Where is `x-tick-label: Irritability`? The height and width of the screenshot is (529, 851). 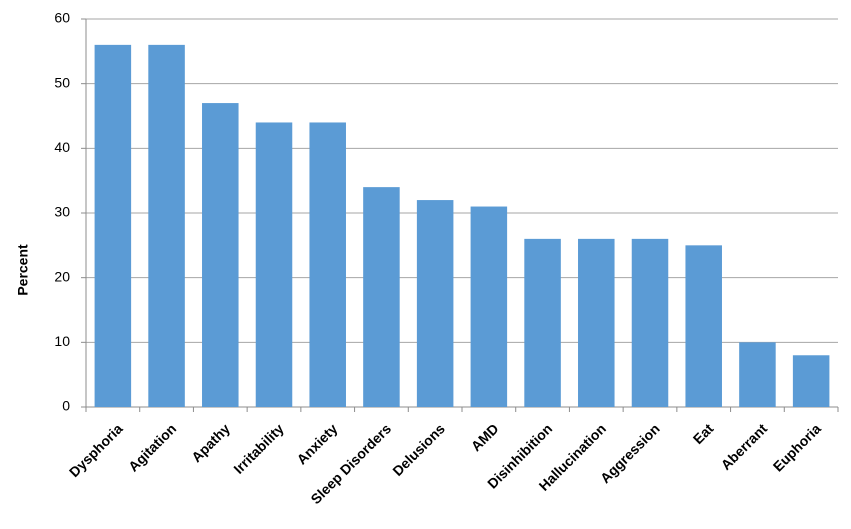 x-tick-label: Irritability is located at coordinates (258, 448).